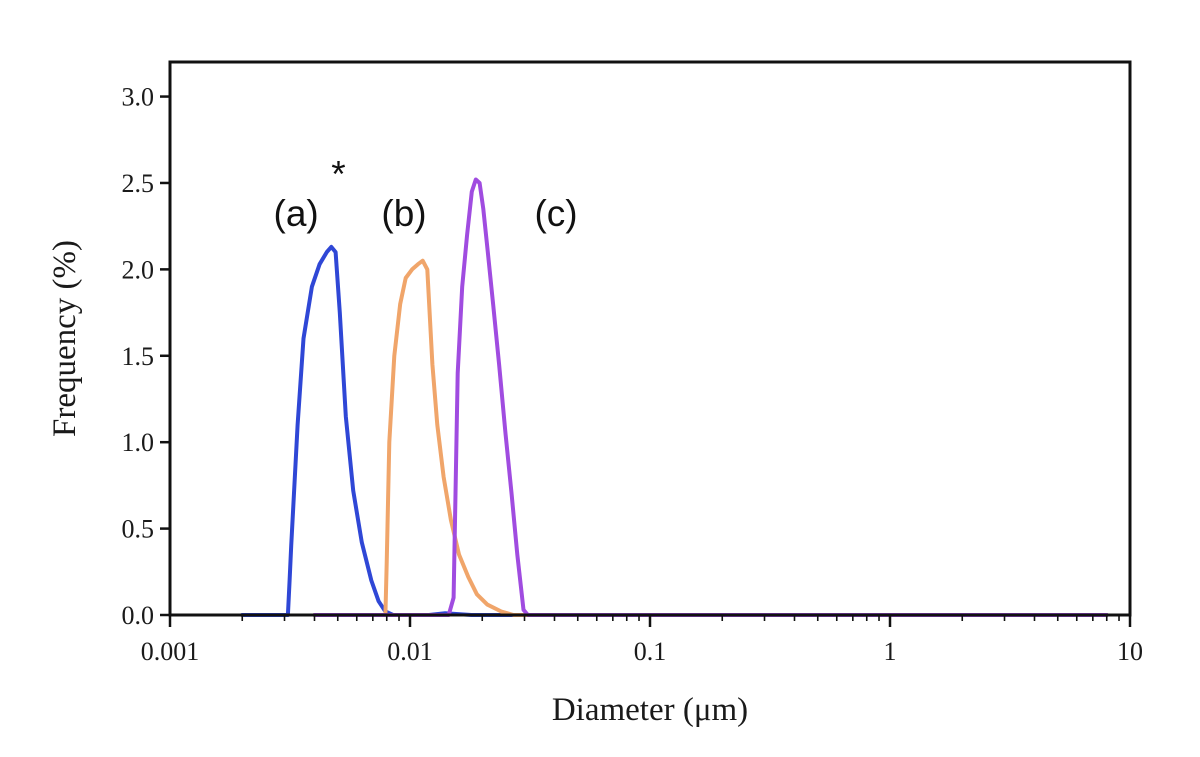 This screenshot has height=757, width=1200. Describe the element at coordinates (410, 651) in the screenshot. I see `x-tick-label: 0.01` at that location.